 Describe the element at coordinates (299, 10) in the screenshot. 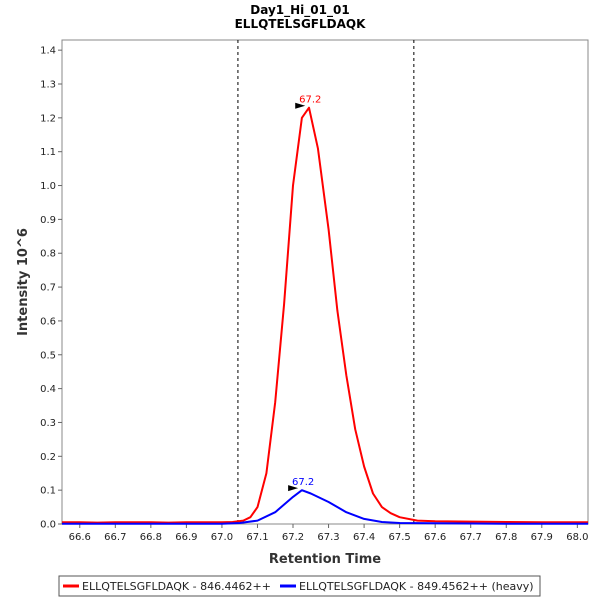

I see `chart-title: Day1_Hi_01_01` at that location.